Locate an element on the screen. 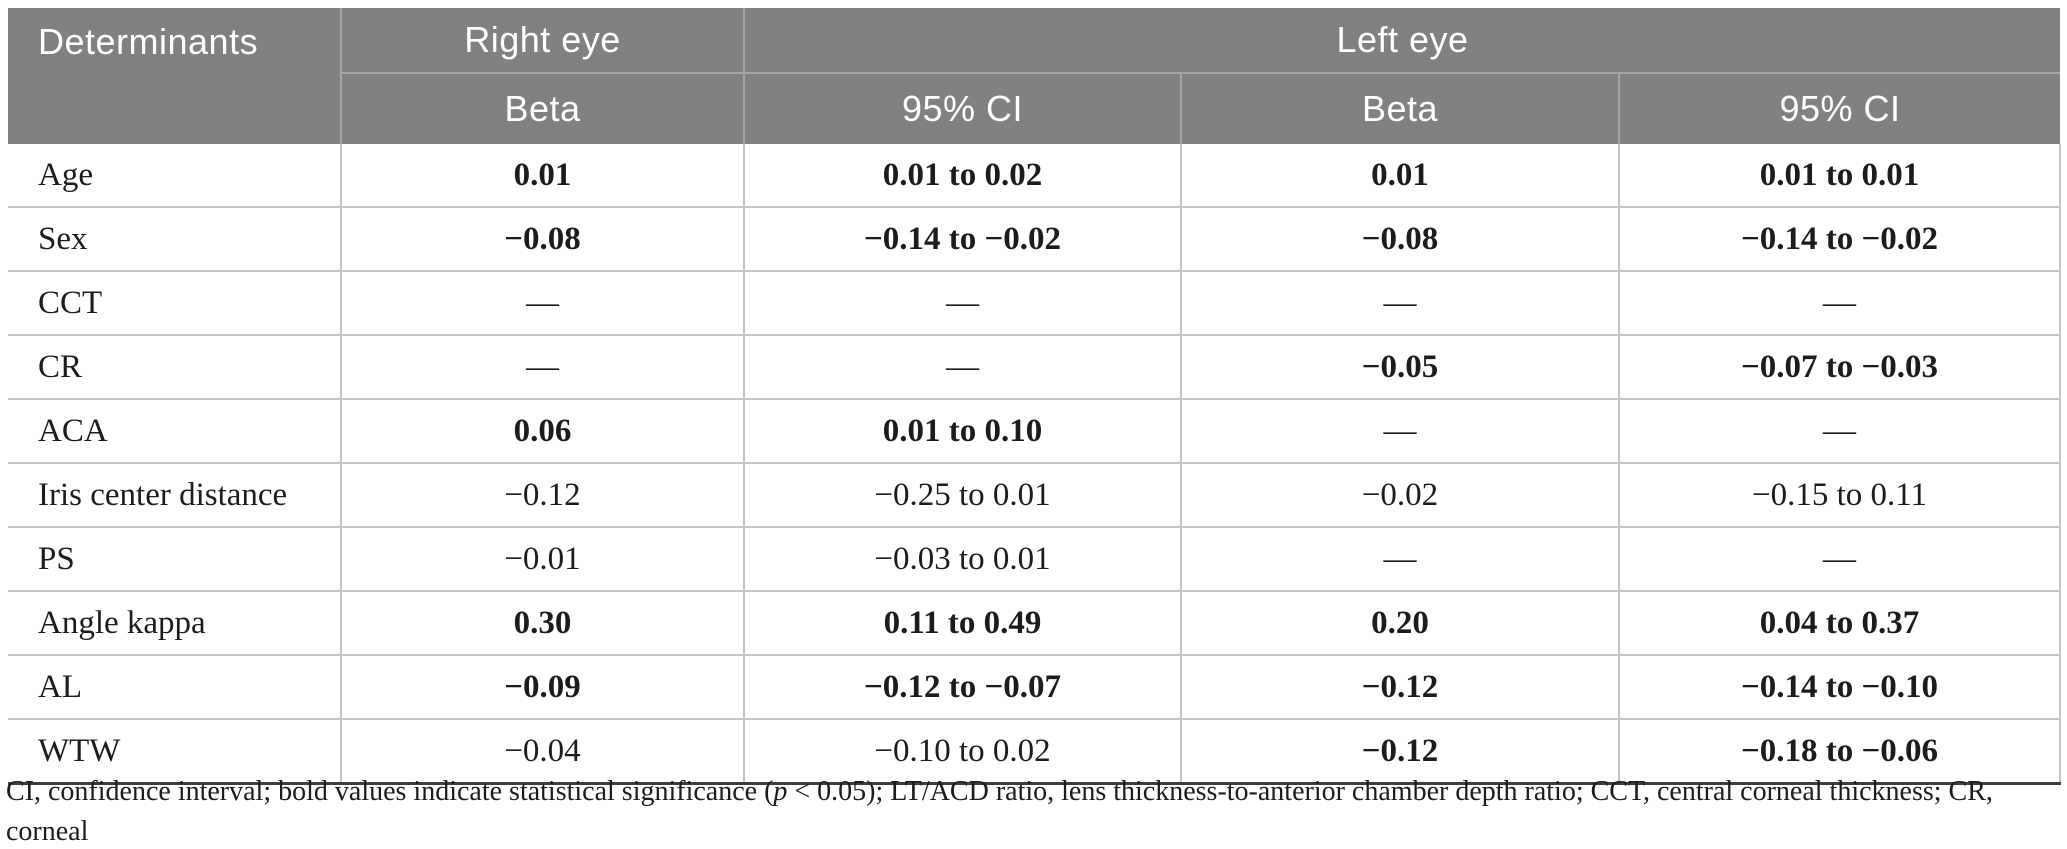  table-row: PS −0.01 −0.03 to 0.01 — — is located at coordinates (1035, 559).